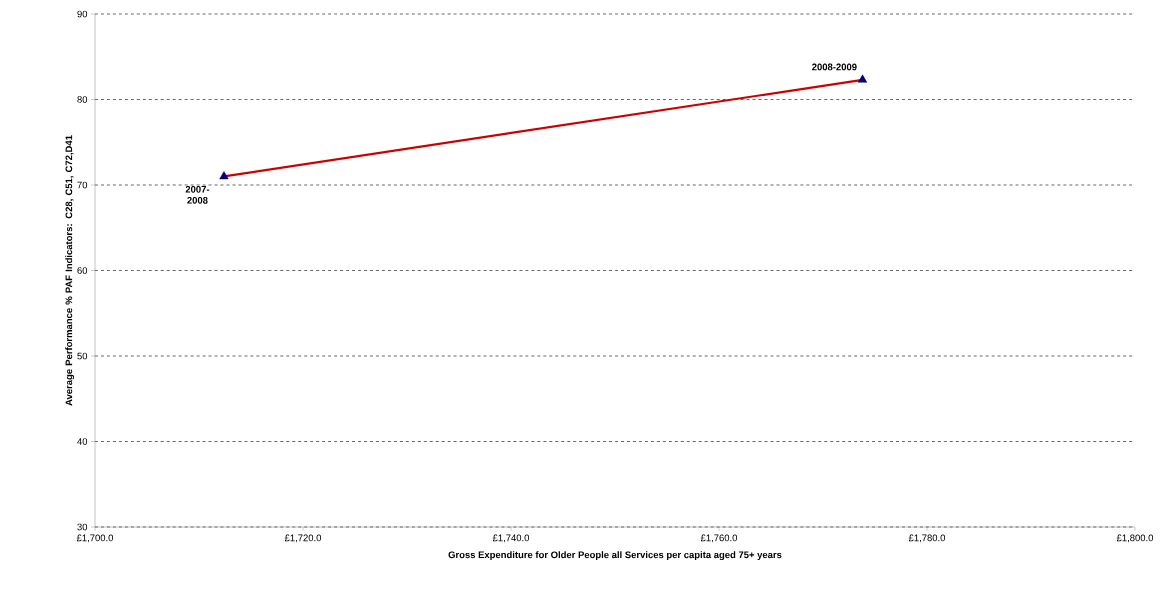  What do you see at coordinates (615, 556) in the screenshot?
I see `x-axis-title: Gross Expenditure for Older People all Services per capita aged 75+ years` at bounding box center [615, 556].